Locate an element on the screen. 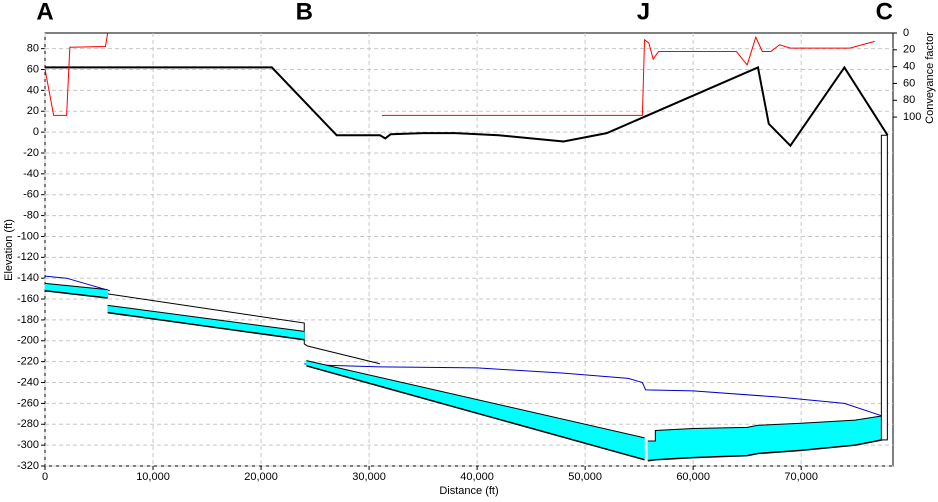 This screenshot has height=502, width=938. y-tick-label: -20 is located at coordinates (31, 153).